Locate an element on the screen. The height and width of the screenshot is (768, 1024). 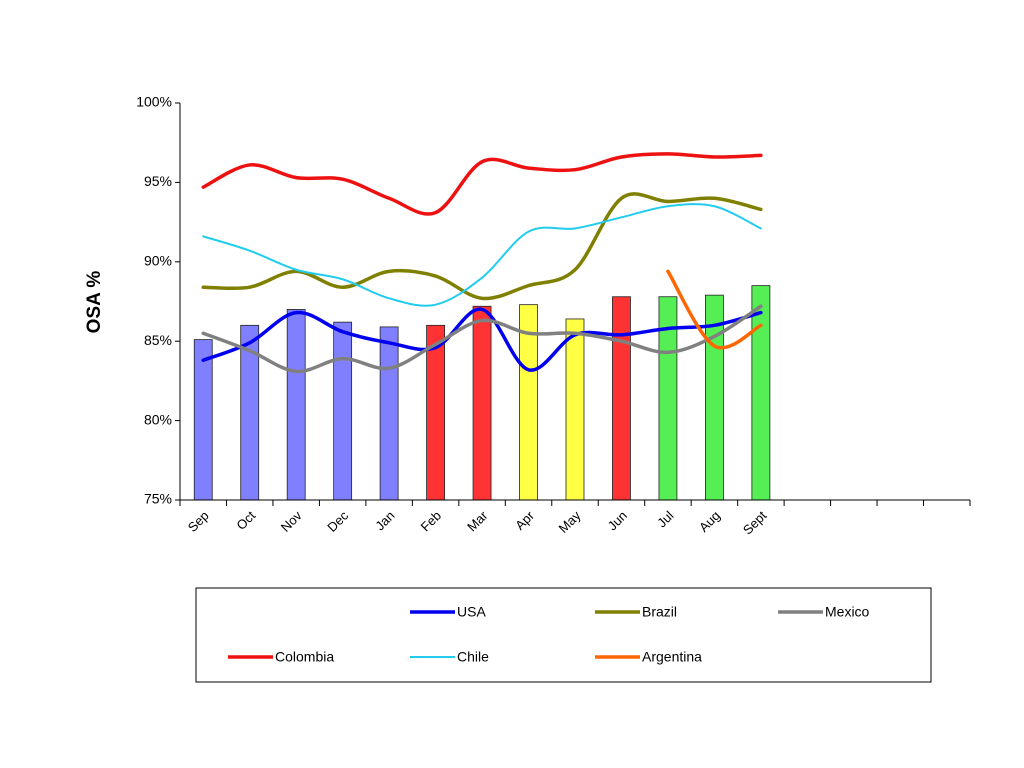
y-tick-label: 80% is located at coordinates (158, 419).